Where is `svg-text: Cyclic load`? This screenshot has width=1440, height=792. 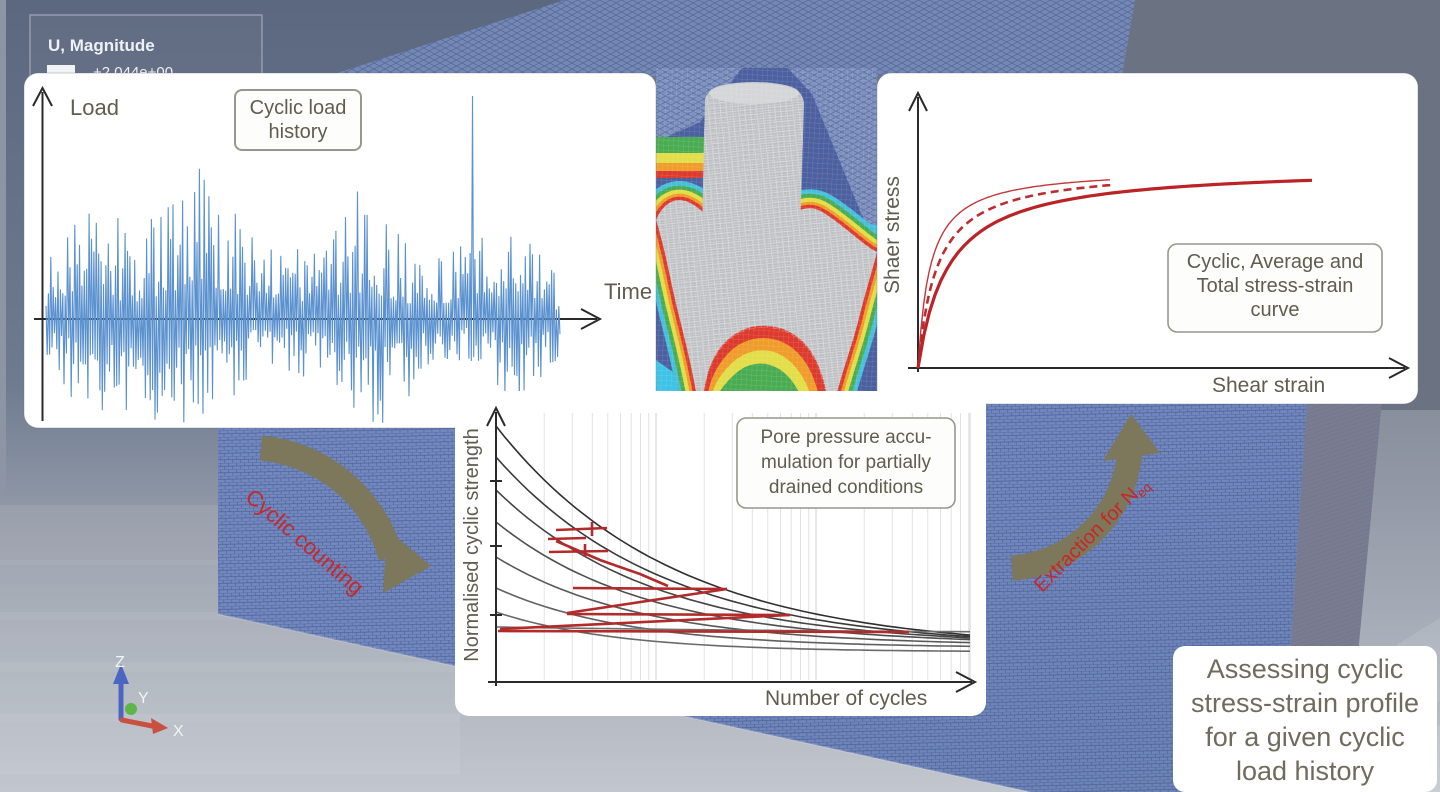
svg-text: Cyclic load is located at coordinates (298, 108).